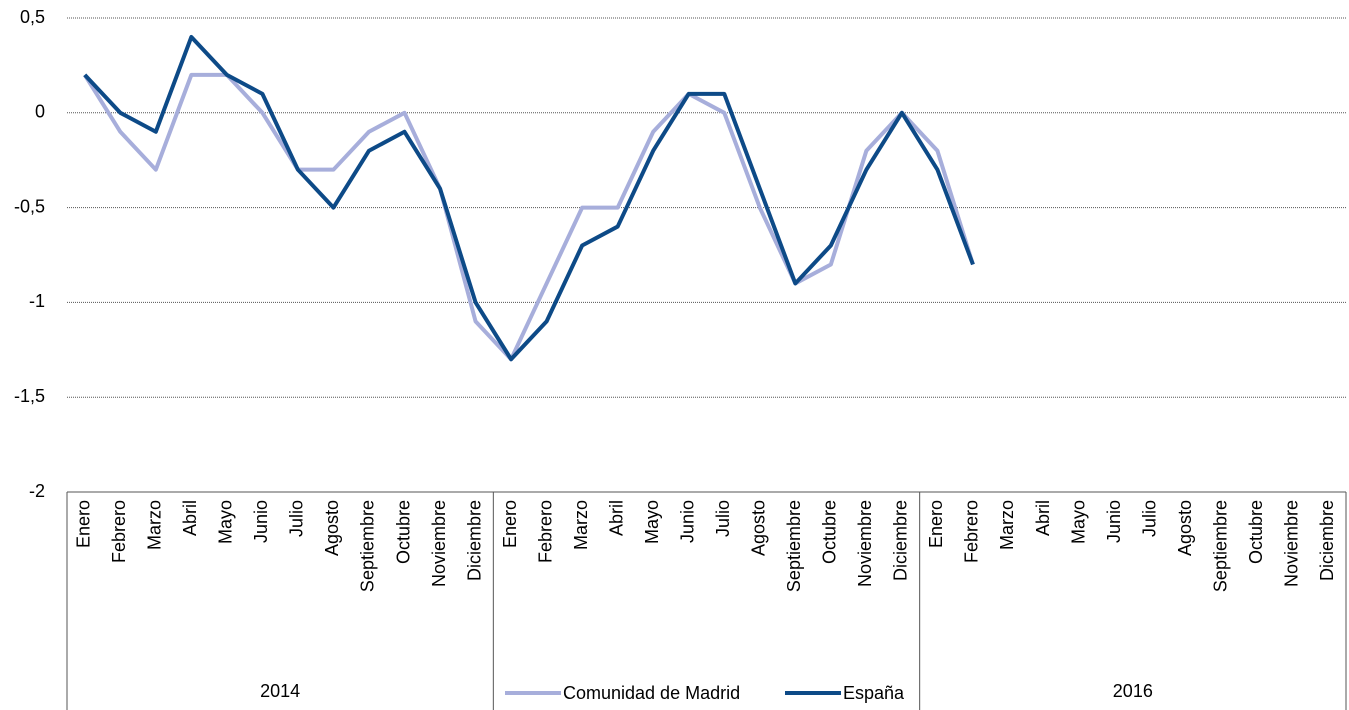 Image resolution: width=1349 pixels, height=710 pixels. What do you see at coordinates (37, 491) in the screenshot?
I see `y-tick-label: -2` at bounding box center [37, 491].